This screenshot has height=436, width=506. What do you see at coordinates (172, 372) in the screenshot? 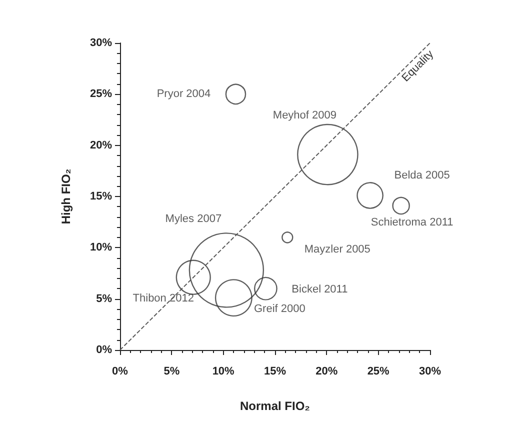
I see `x-tick-label: 5%` at bounding box center [172, 372].